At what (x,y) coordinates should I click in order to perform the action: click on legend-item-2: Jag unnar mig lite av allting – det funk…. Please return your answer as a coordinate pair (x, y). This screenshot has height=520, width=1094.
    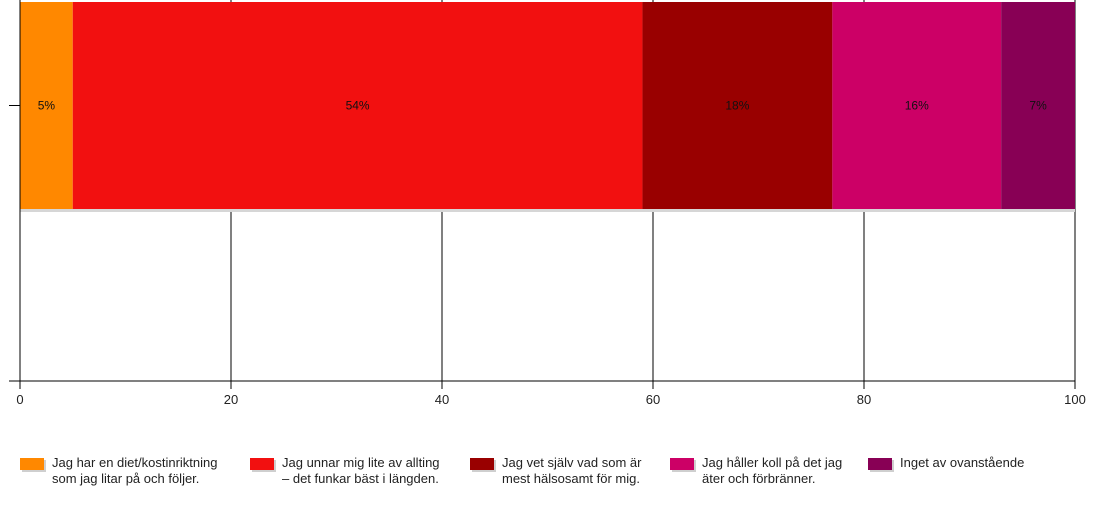
    Looking at the image, I should click on (345, 471).